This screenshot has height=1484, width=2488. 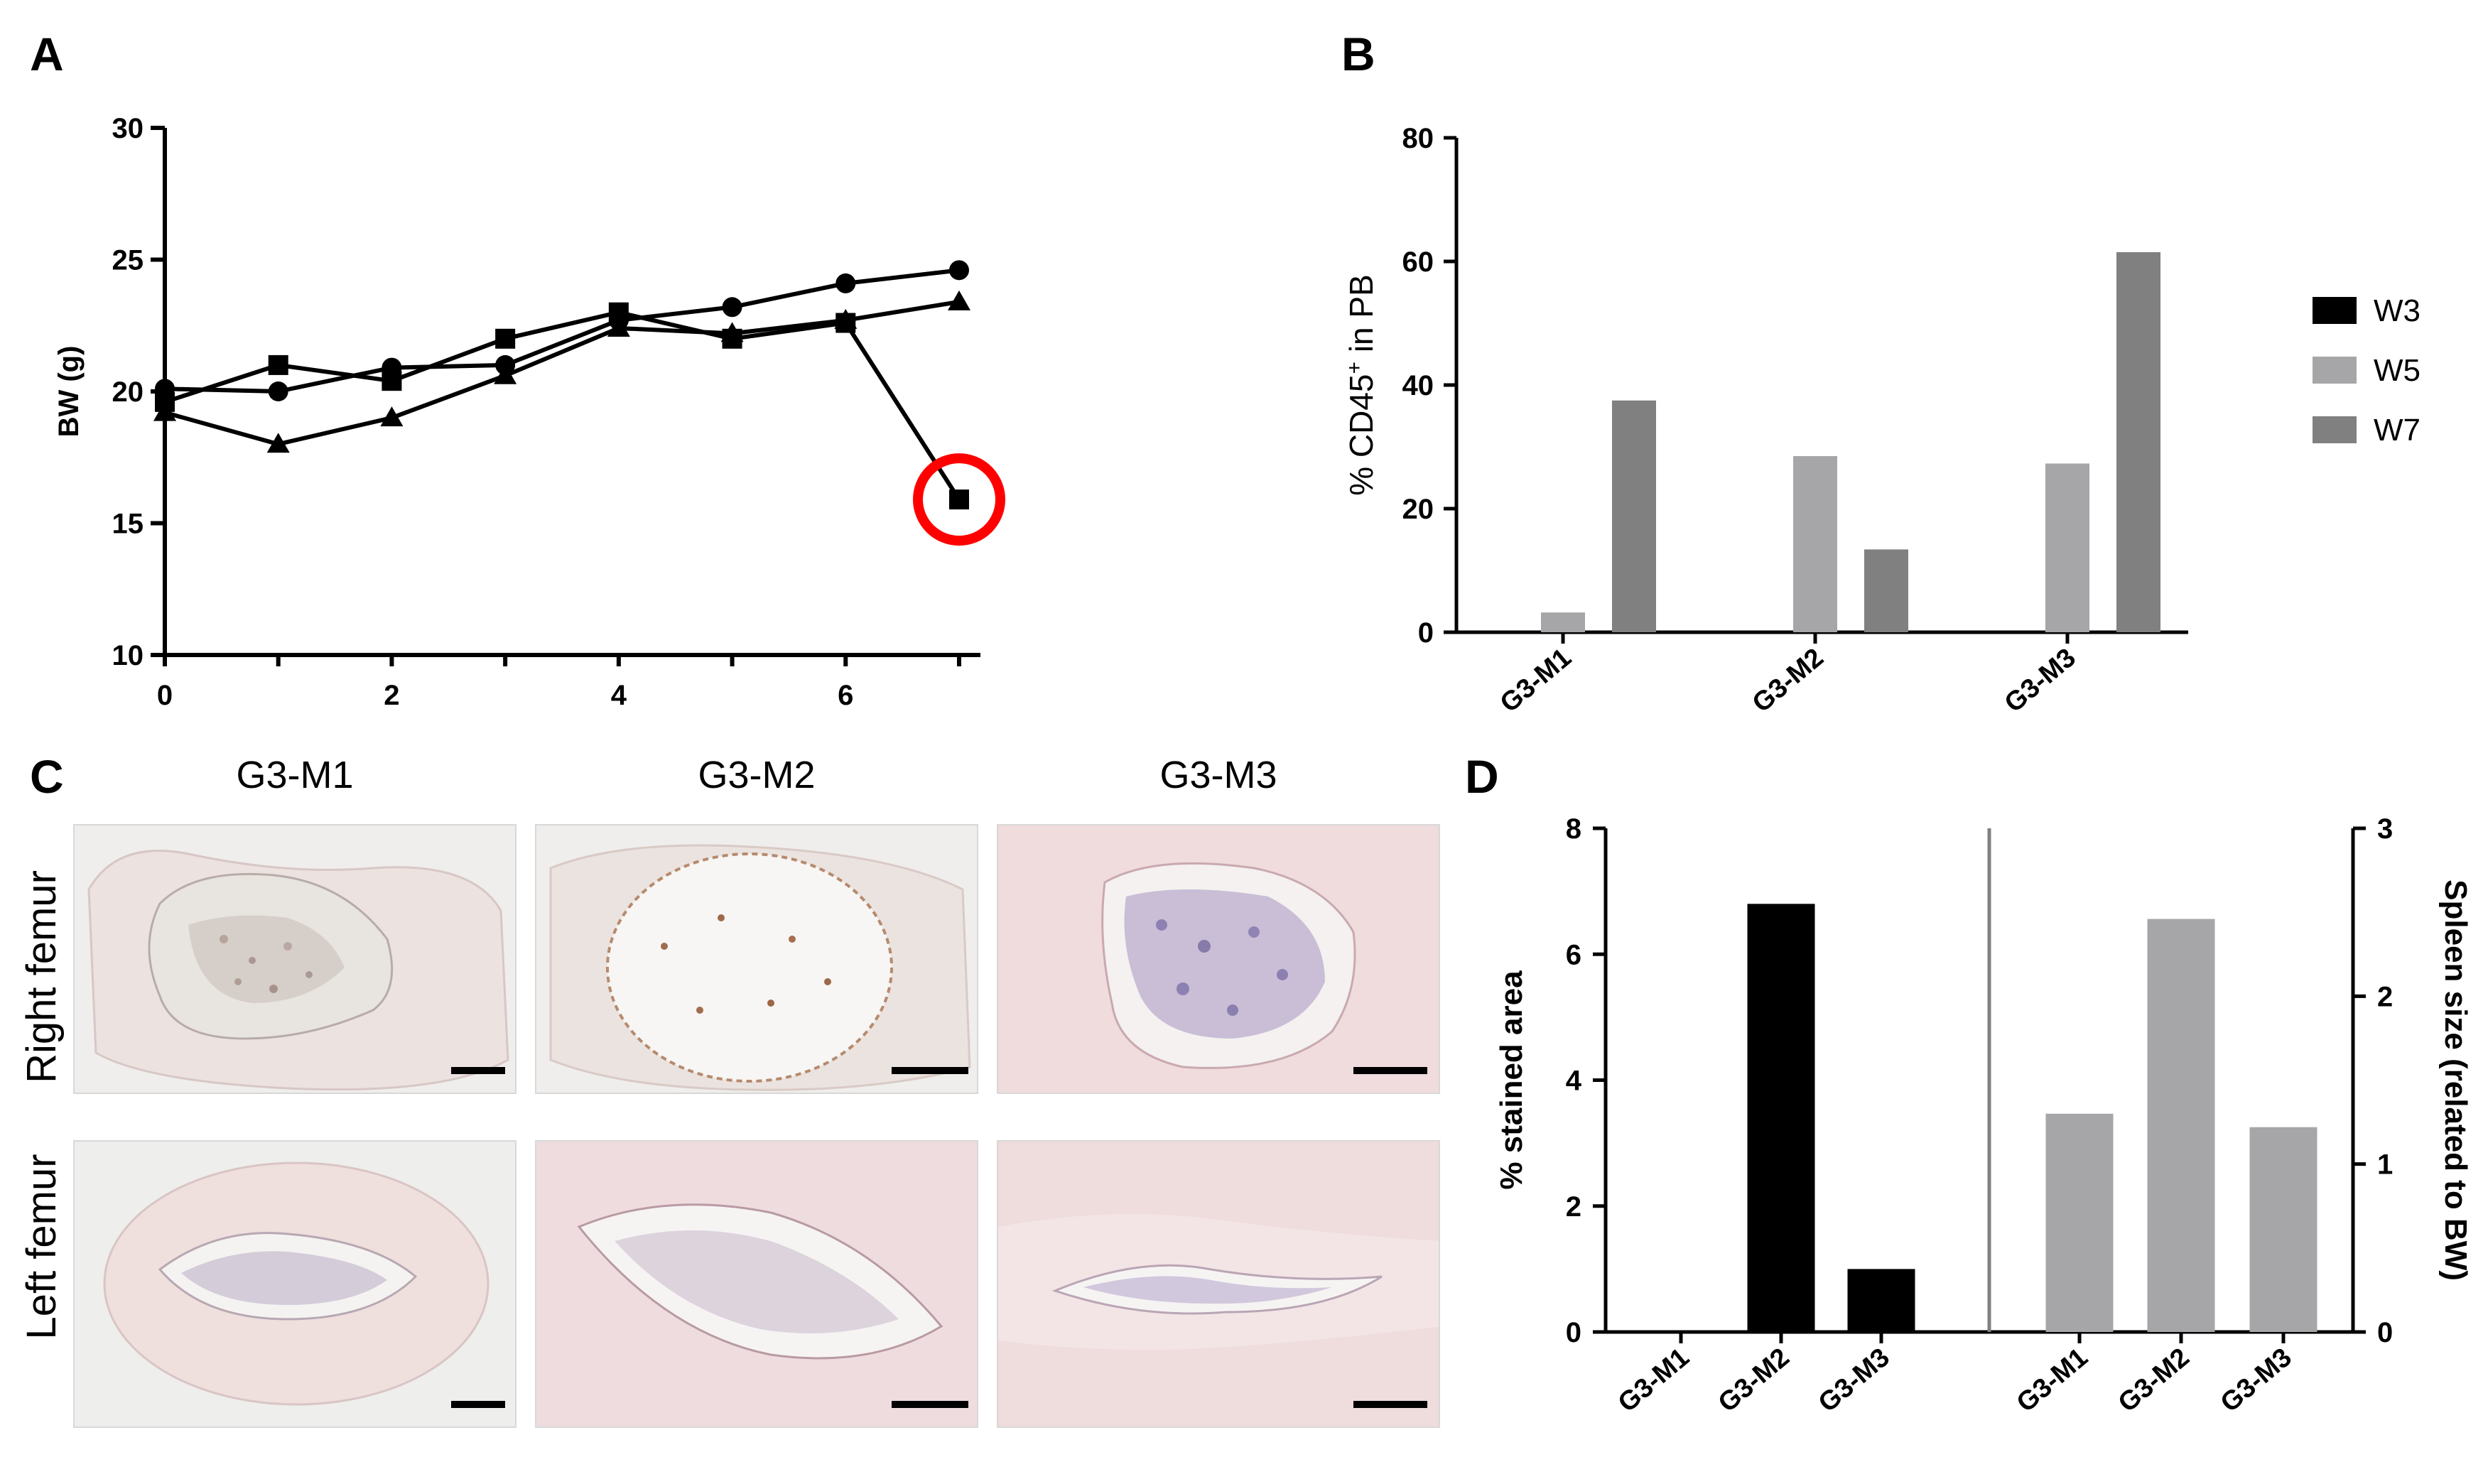 I want to click on histology-image-left-femur-m3, so click(x=1218, y=1284).